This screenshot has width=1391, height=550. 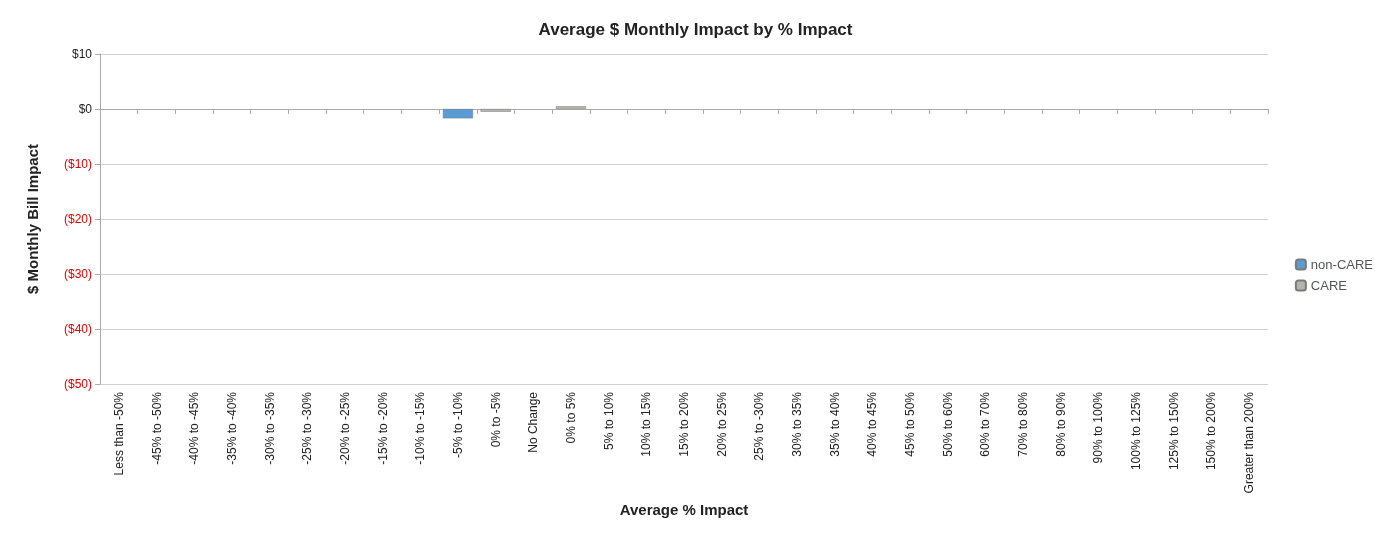 What do you see at coordinates (77, 219) in the screenshot?
I see `y-tick-label: ($20)` at bounding box center [77, 219].